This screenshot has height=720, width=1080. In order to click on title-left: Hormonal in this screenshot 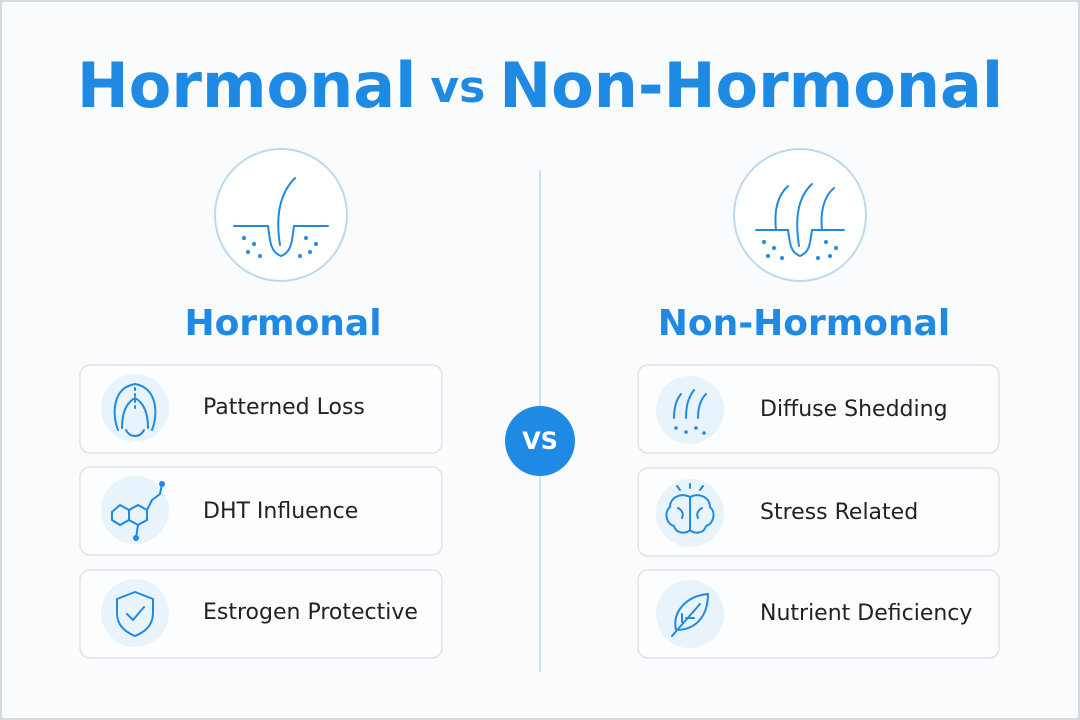, I will do `click(247, 85)`.